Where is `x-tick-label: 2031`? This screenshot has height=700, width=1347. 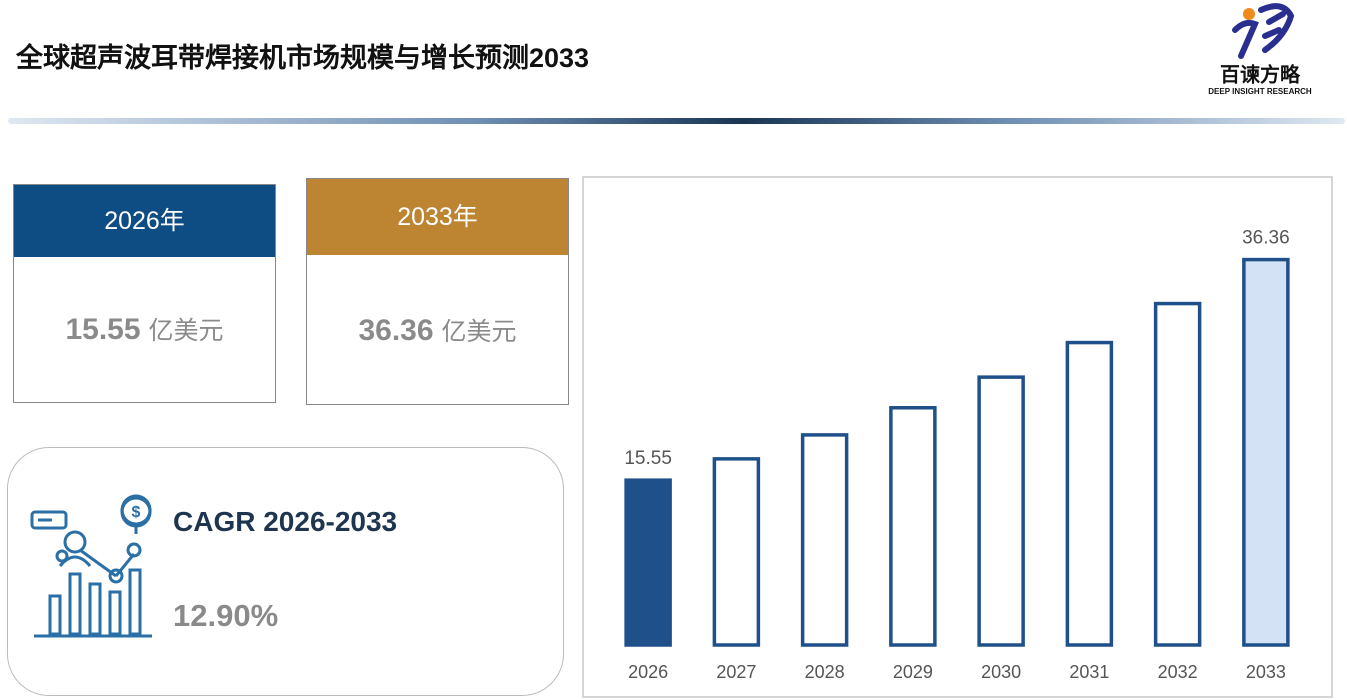
x-tick-label: 2031 is located at coordinates (1089, 672).